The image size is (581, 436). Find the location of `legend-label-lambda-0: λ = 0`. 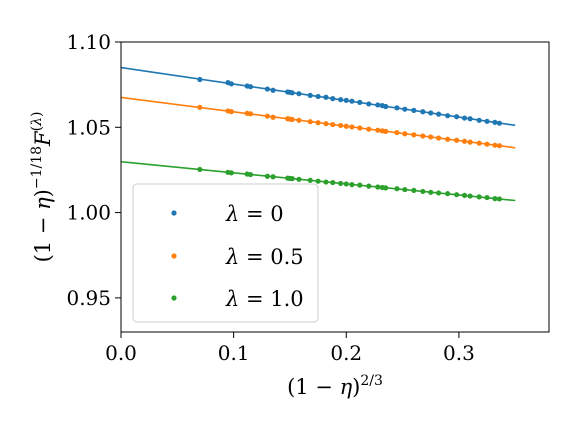

legend-label-lambda-0: λ = 0 is located at coordinates (254, 214).